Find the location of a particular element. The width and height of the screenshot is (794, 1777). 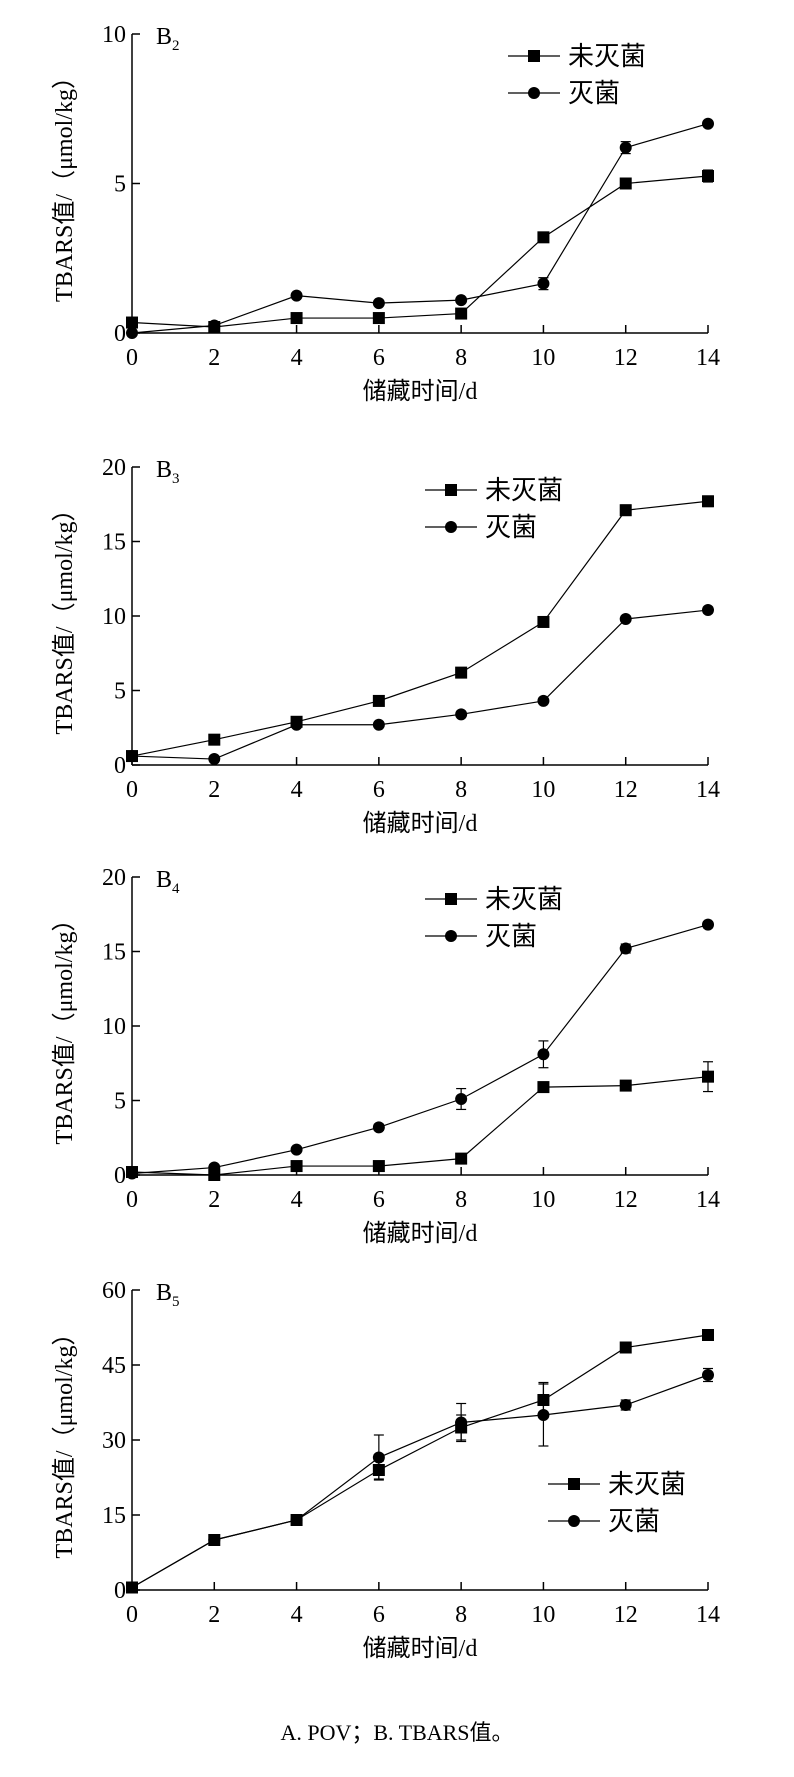

panel-title: B5 is located at coordinates (168, 1295).